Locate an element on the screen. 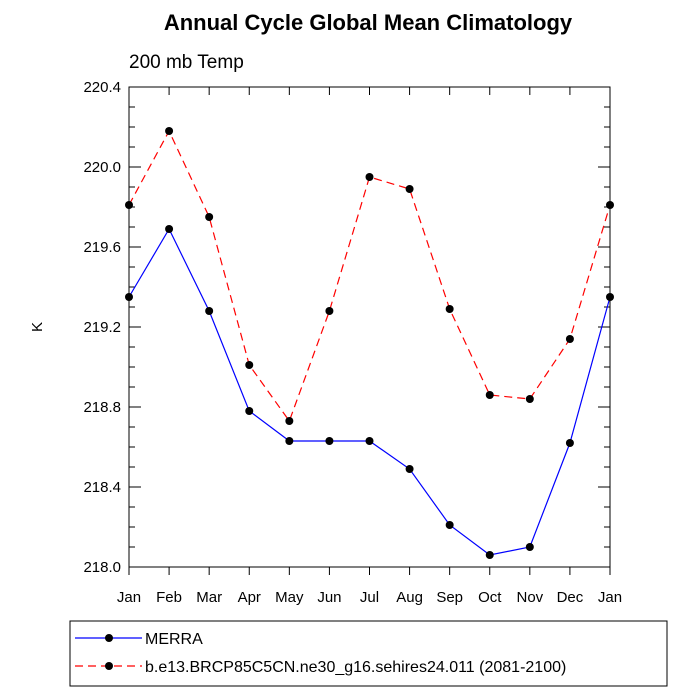 This screenshot has width=700, height=700. x-tick-label: Nov is located at coordinates (529, 597).